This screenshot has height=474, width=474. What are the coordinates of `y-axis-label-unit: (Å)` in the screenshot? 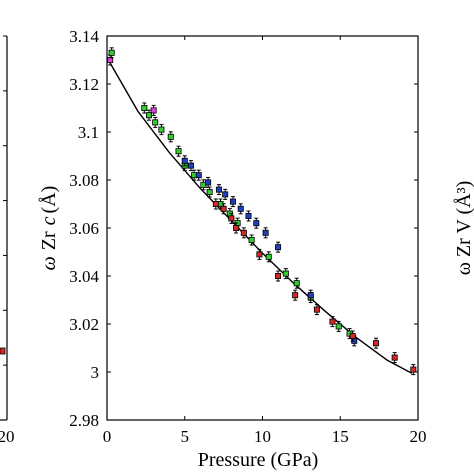 It's located at (49, 200).